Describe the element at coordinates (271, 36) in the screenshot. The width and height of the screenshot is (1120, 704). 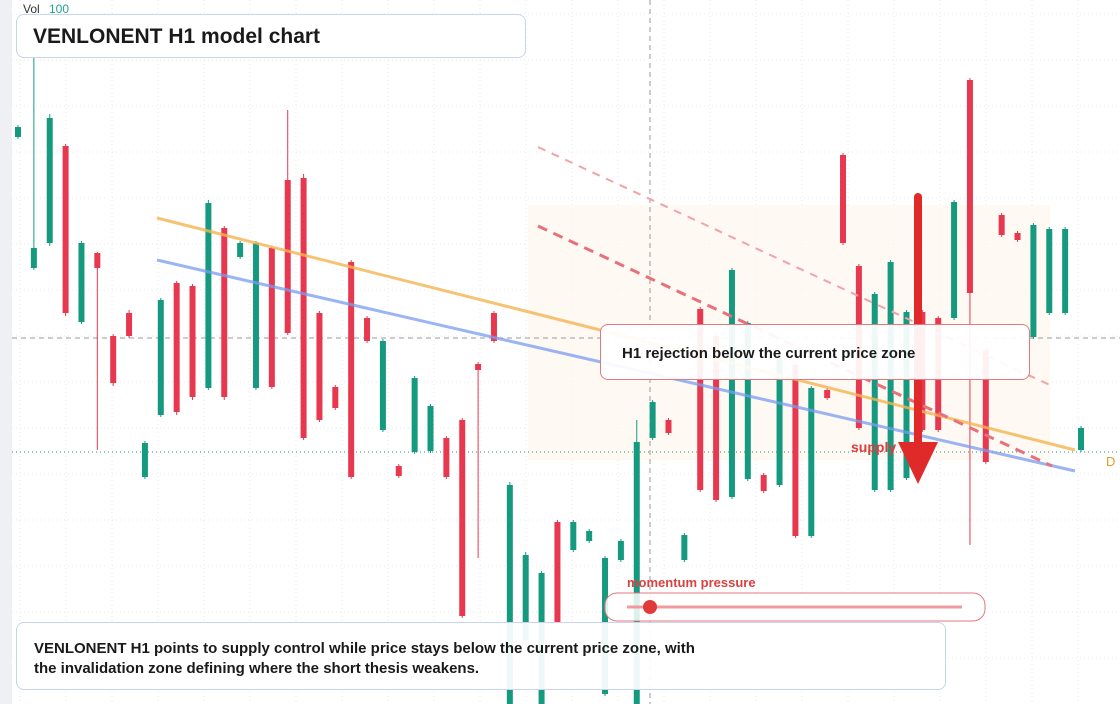
I see `title: VENLONENT H1 model chart` at that location.